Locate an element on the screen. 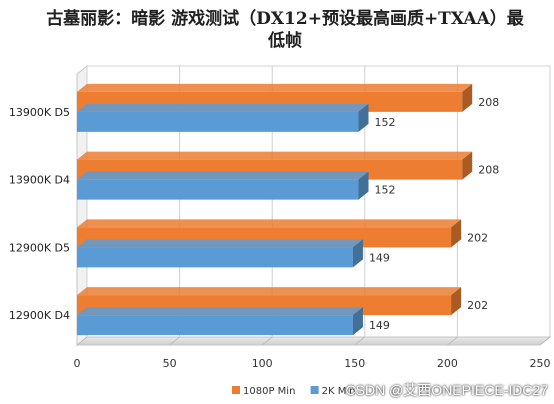  legend-label: 1080P Min is located at coordinates (269, 391).